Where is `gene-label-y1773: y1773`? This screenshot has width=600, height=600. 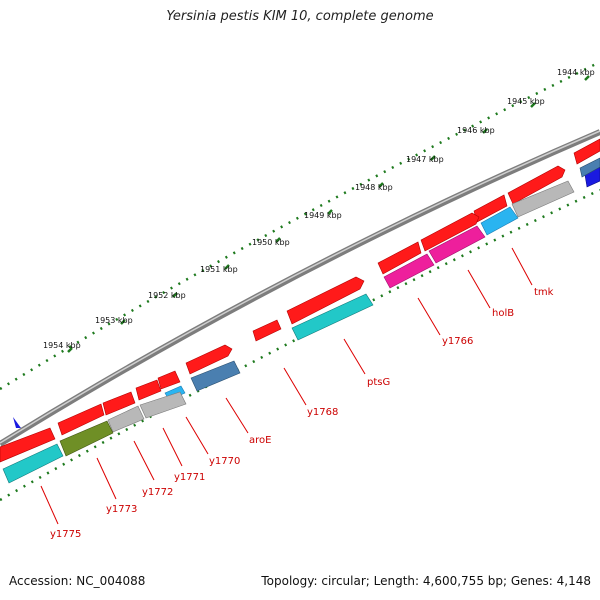
gene-label-y1773: y1773 is located at coordinates (121, 509).